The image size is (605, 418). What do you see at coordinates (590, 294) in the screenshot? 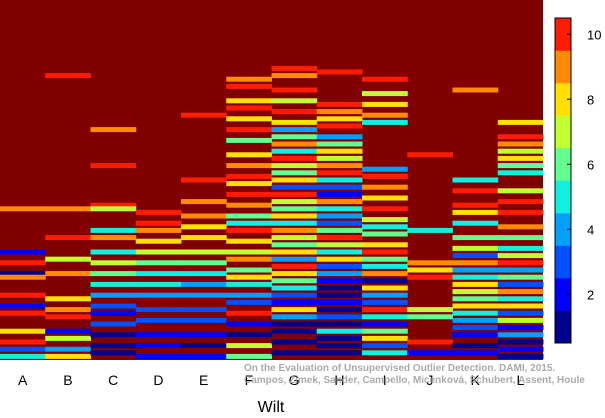
I see `colorbar-tick-label-2: 2` at bounding box center [590, 294].